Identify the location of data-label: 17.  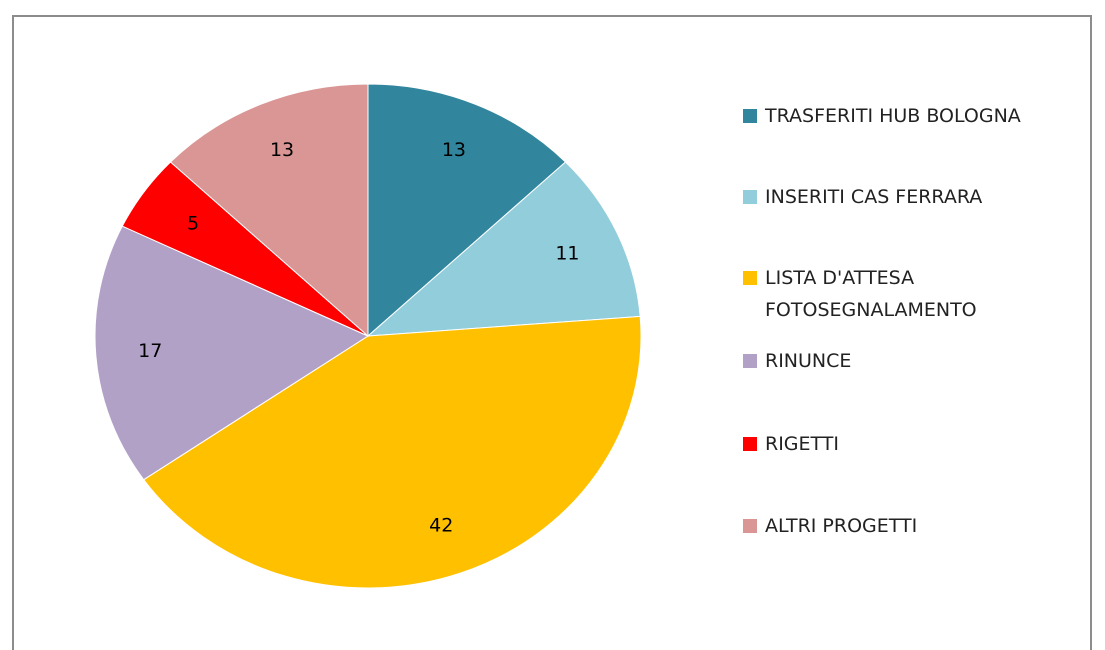
(150, 351).